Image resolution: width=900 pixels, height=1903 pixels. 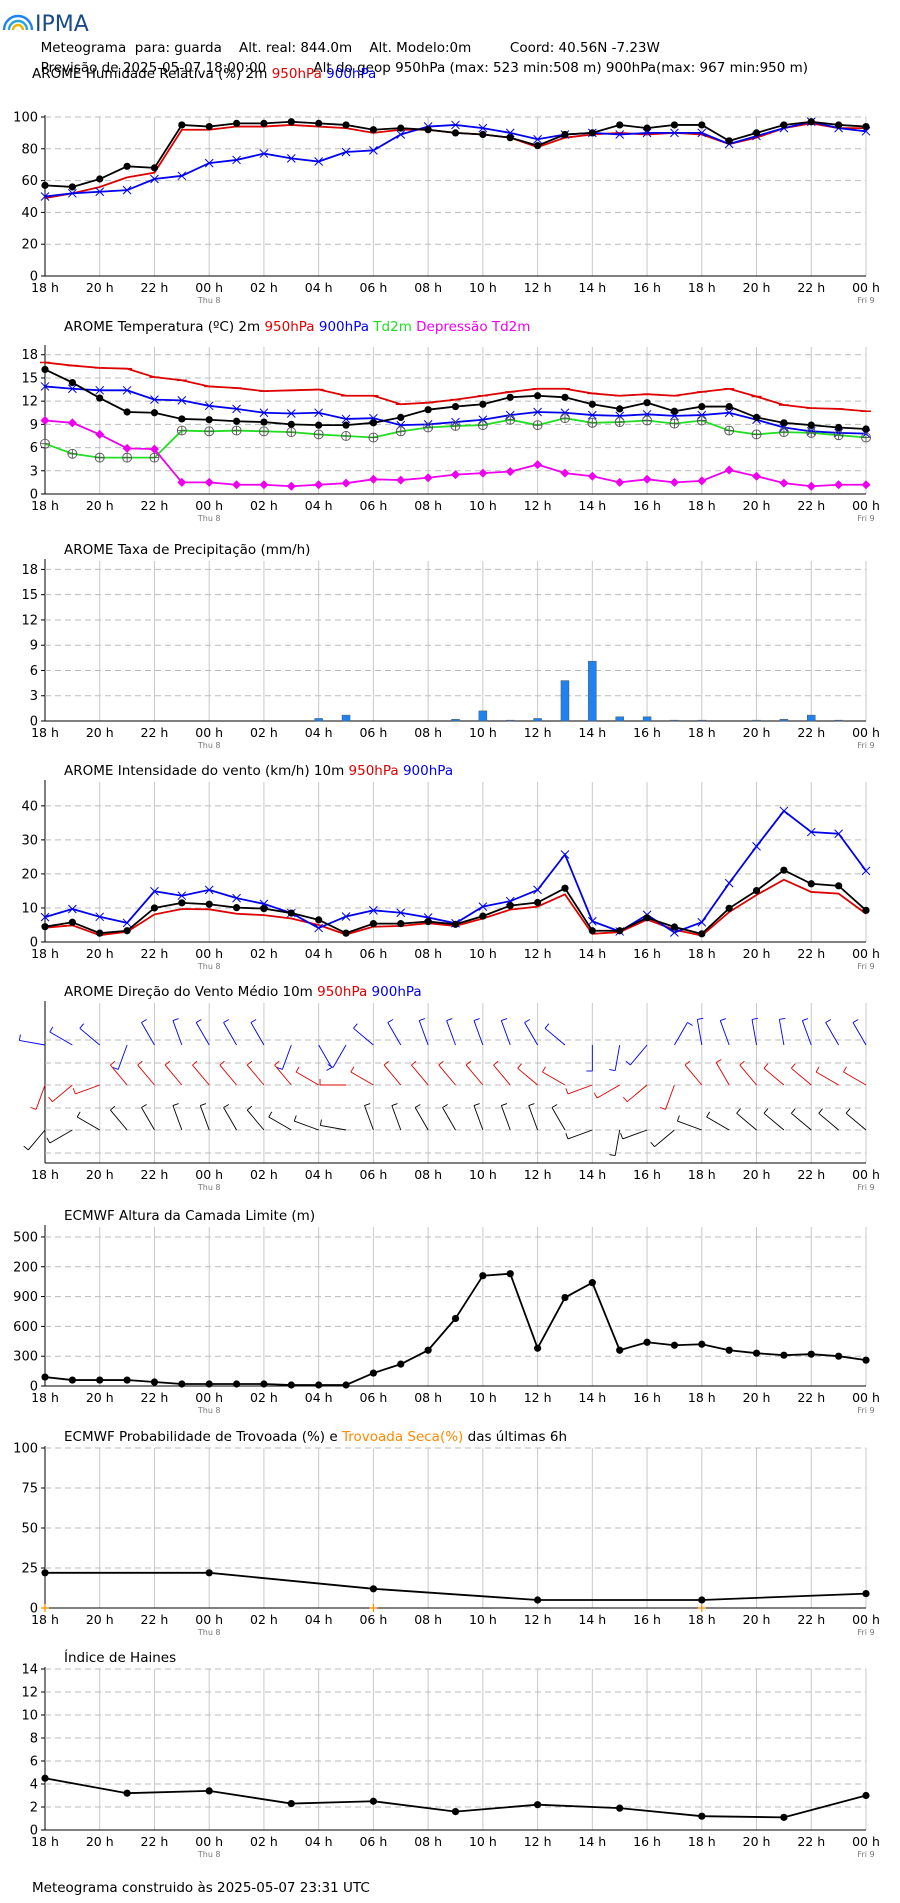 I want to click on wind-y-tick-label: 10, so click(x=29, y=908).